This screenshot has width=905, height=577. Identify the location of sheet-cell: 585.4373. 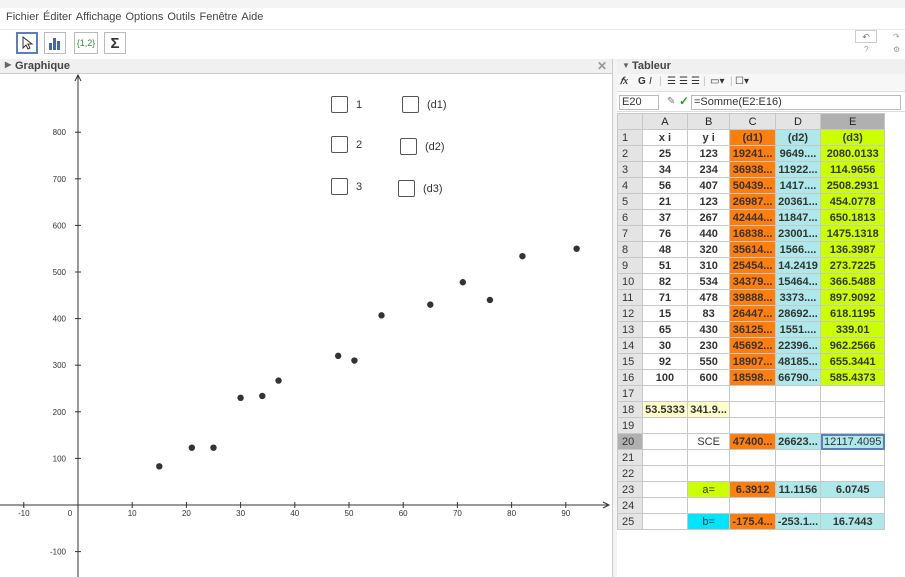
(853, 377).